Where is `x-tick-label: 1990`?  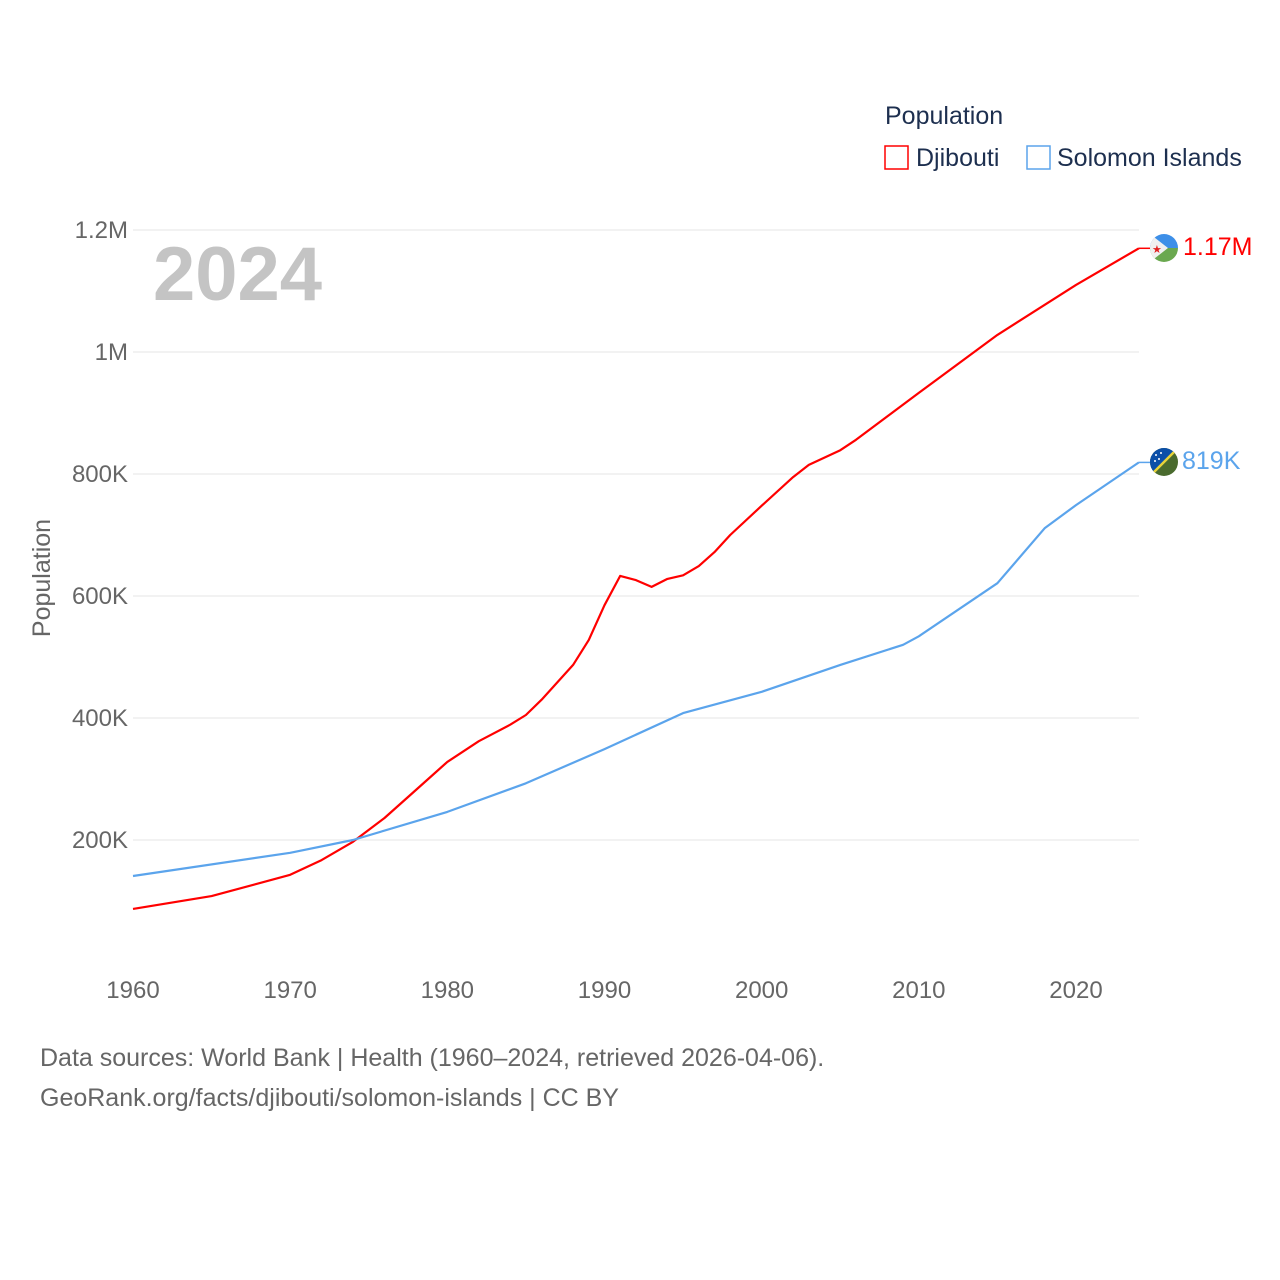
x-tick-label: 1990 is located at coordinates (604, 990).